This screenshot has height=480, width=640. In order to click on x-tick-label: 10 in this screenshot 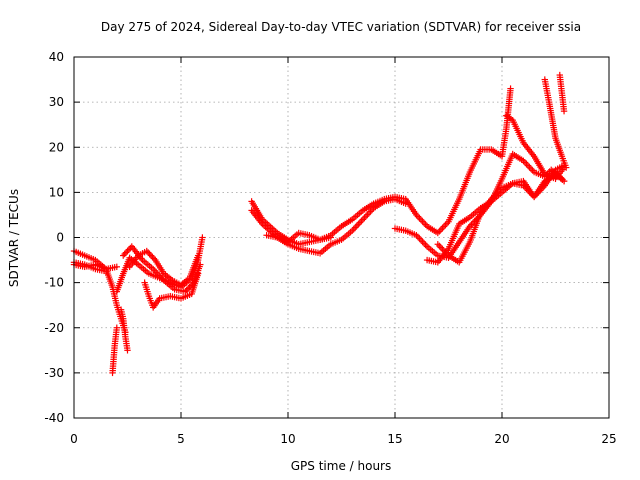, I will do `click(287, 439)`.